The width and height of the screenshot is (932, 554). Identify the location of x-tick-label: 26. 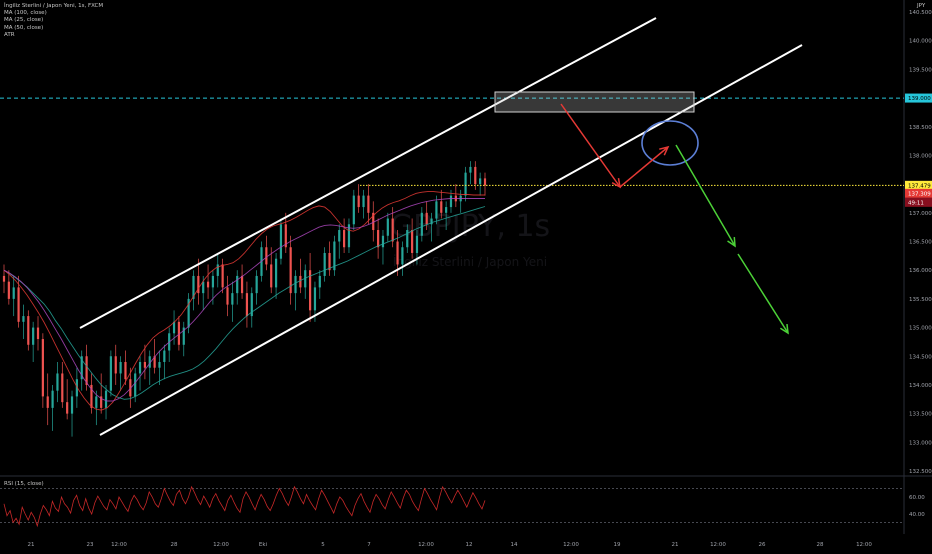
(762, 545).